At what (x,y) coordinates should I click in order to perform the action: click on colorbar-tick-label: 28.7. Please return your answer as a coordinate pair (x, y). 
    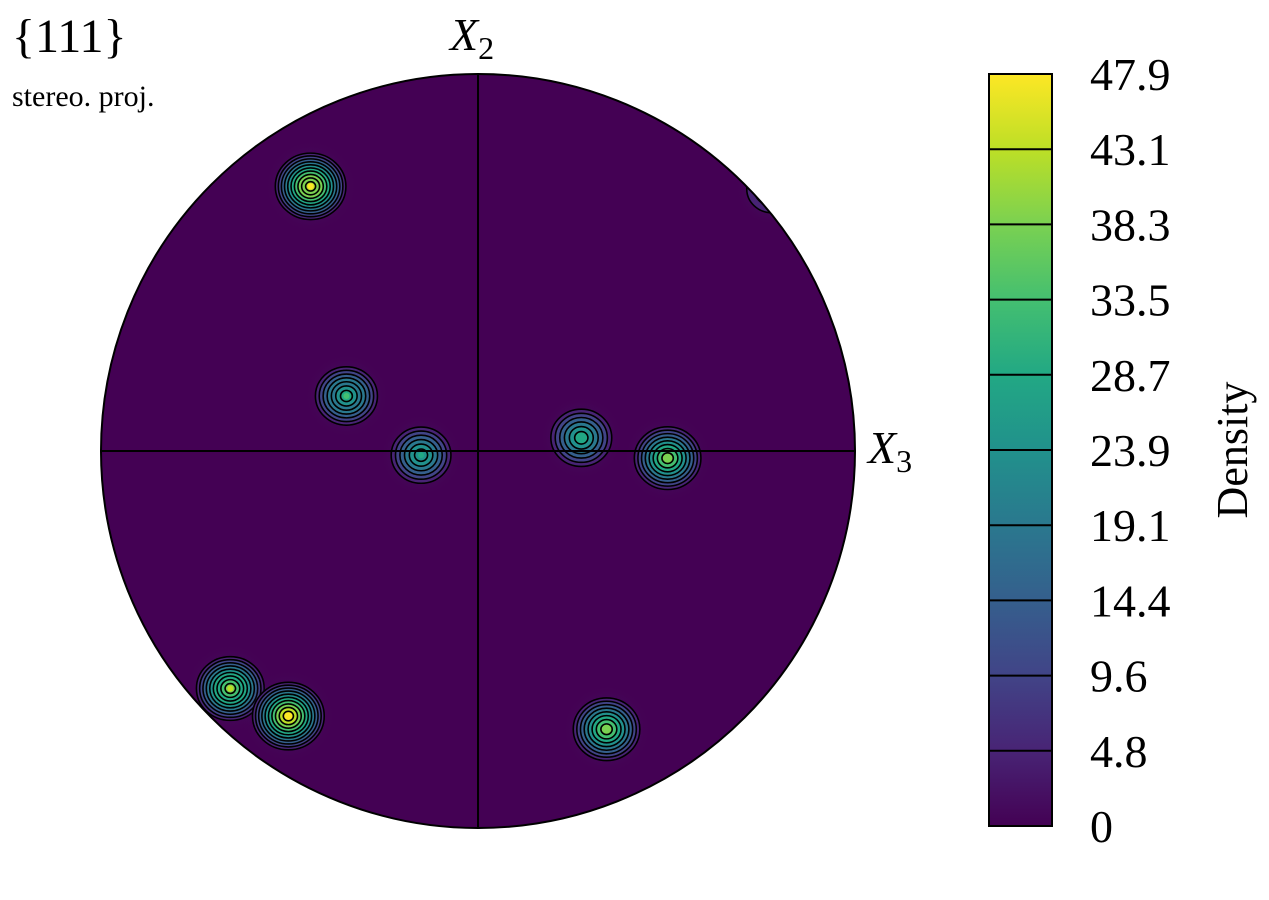
    Looking at the image, I should click on (1130, 375).